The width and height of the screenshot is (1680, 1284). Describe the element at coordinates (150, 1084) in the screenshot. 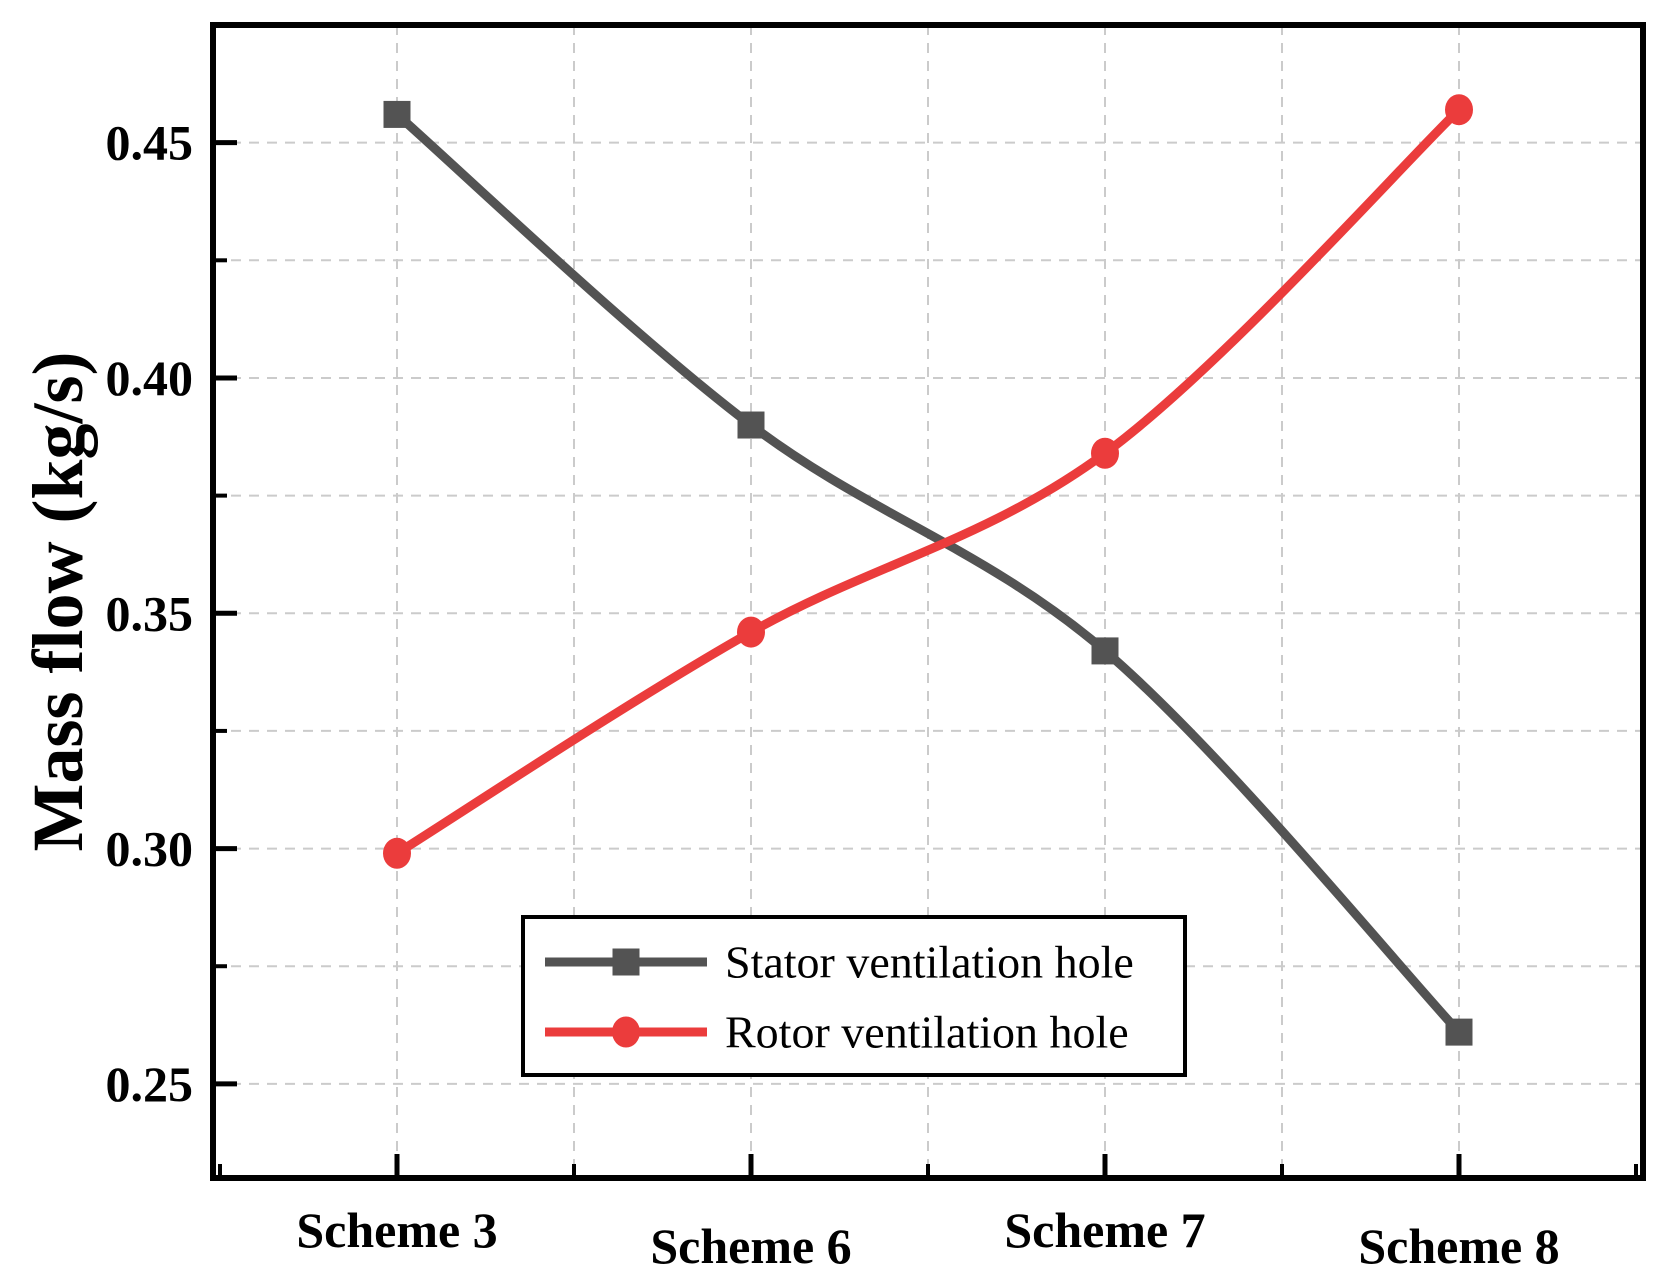

I see `y-tick-label: 0.25` at that location.